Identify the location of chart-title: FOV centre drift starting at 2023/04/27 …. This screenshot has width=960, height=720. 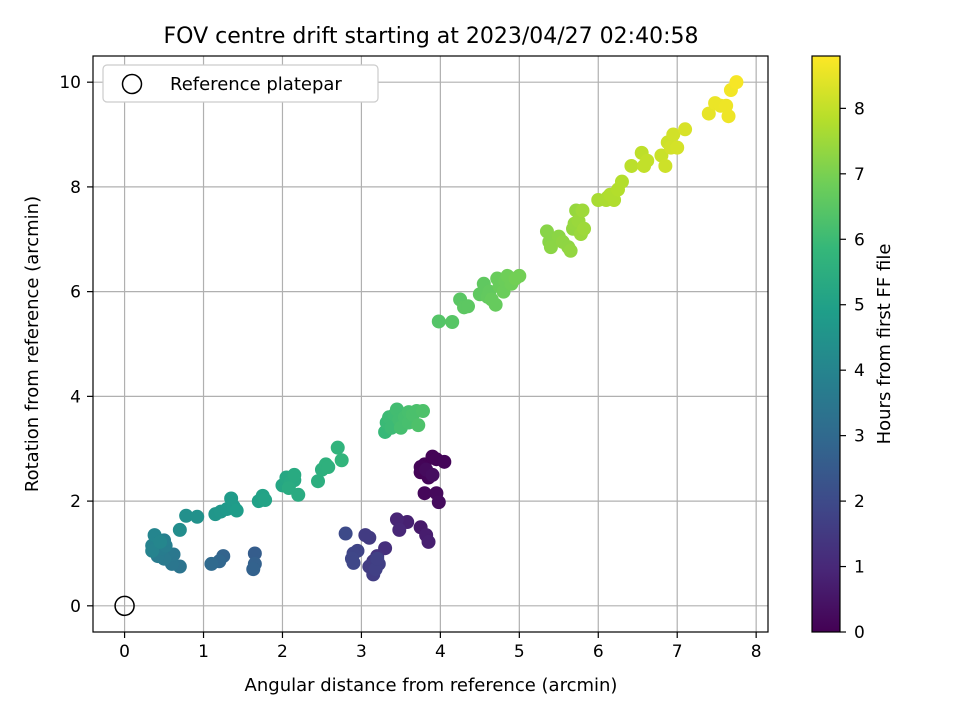
(431, 36).